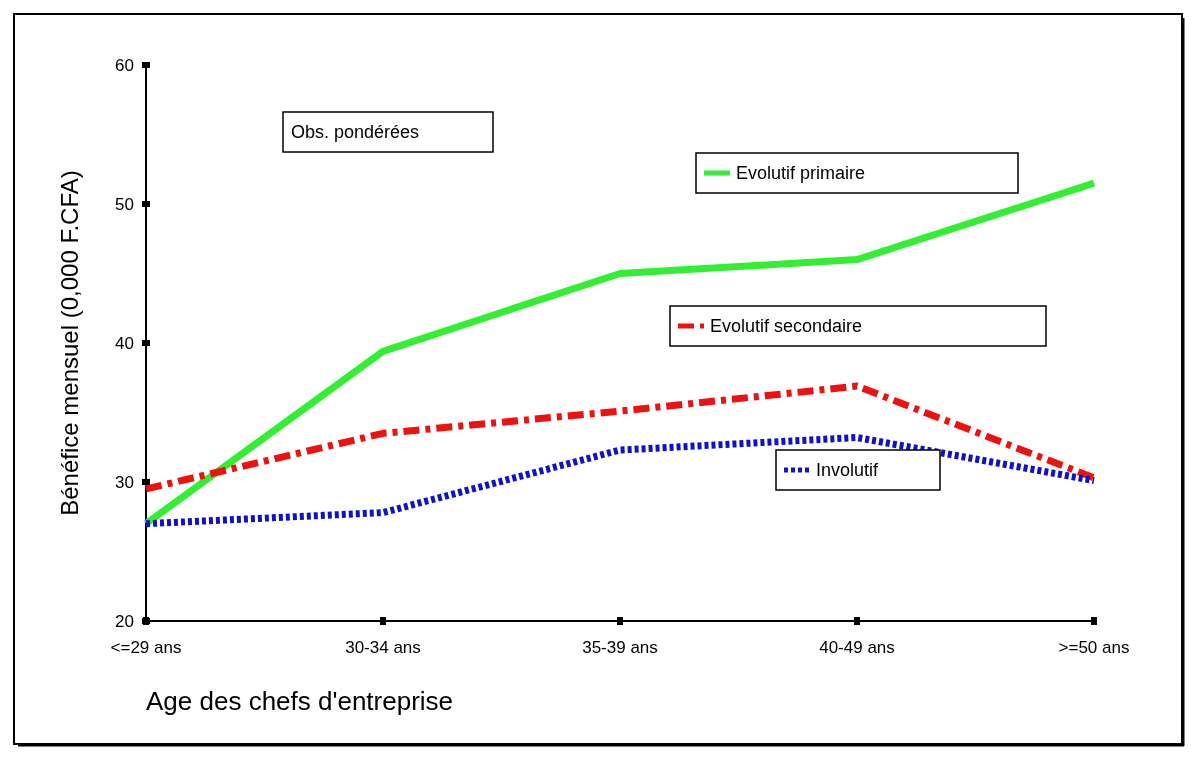  I want to click on x-tick-label: >=50 ans, so click(1094, 647).